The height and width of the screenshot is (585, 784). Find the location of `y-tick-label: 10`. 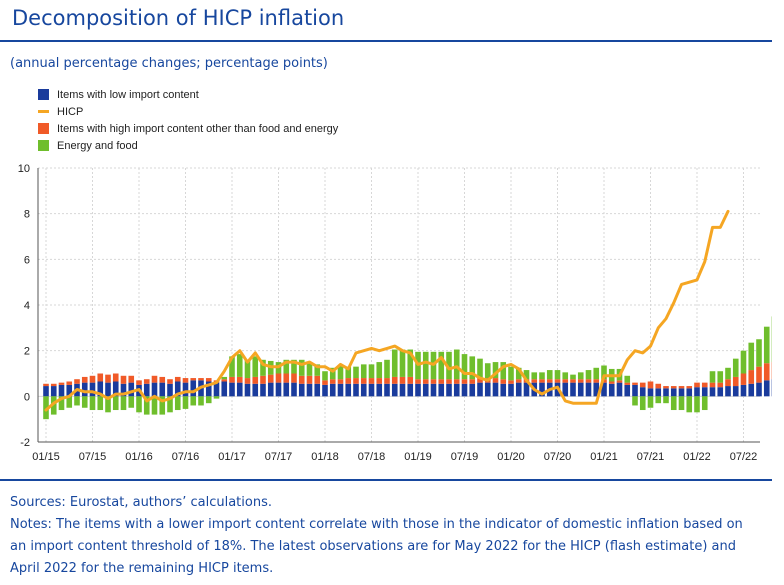

y-tick-label: 10 is located at coordinates (24, 169).